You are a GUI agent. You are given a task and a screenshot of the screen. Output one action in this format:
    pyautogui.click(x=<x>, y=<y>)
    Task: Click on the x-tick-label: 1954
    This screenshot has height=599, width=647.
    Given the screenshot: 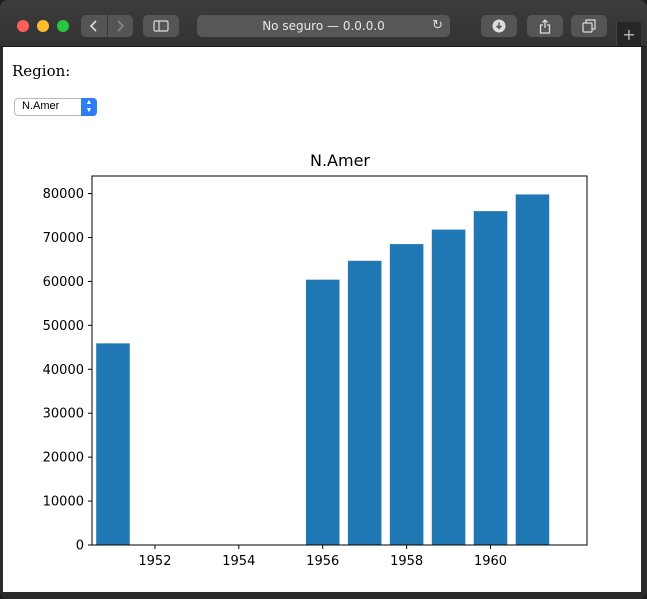 What is the action you would take?
    pyautogui.click(x=238, y=561)
    